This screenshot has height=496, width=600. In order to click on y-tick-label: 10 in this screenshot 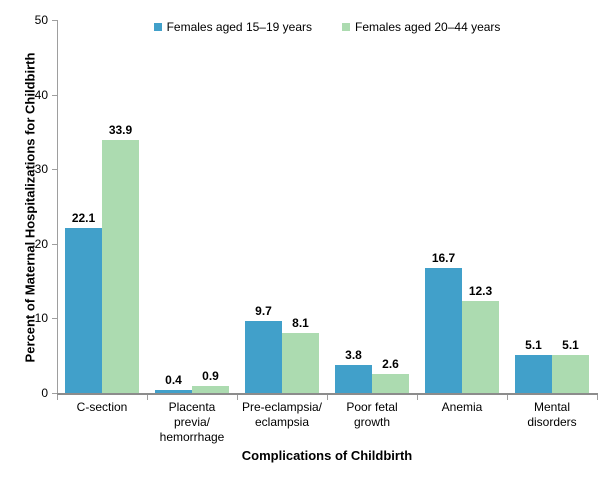, I will do `click(41, 318)`.